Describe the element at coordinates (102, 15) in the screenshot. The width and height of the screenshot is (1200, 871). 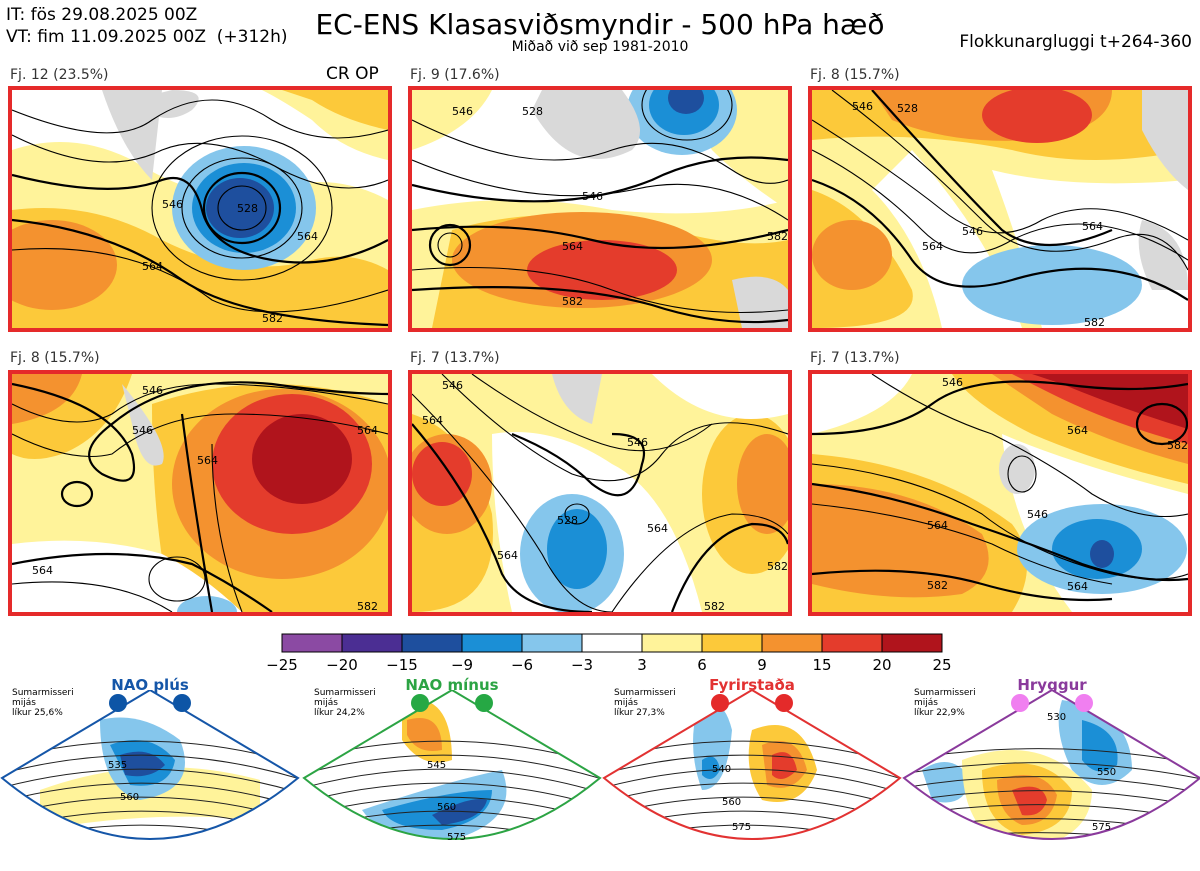
I see `init-time: IT: fös 29.08.2025 00Z` at that location.